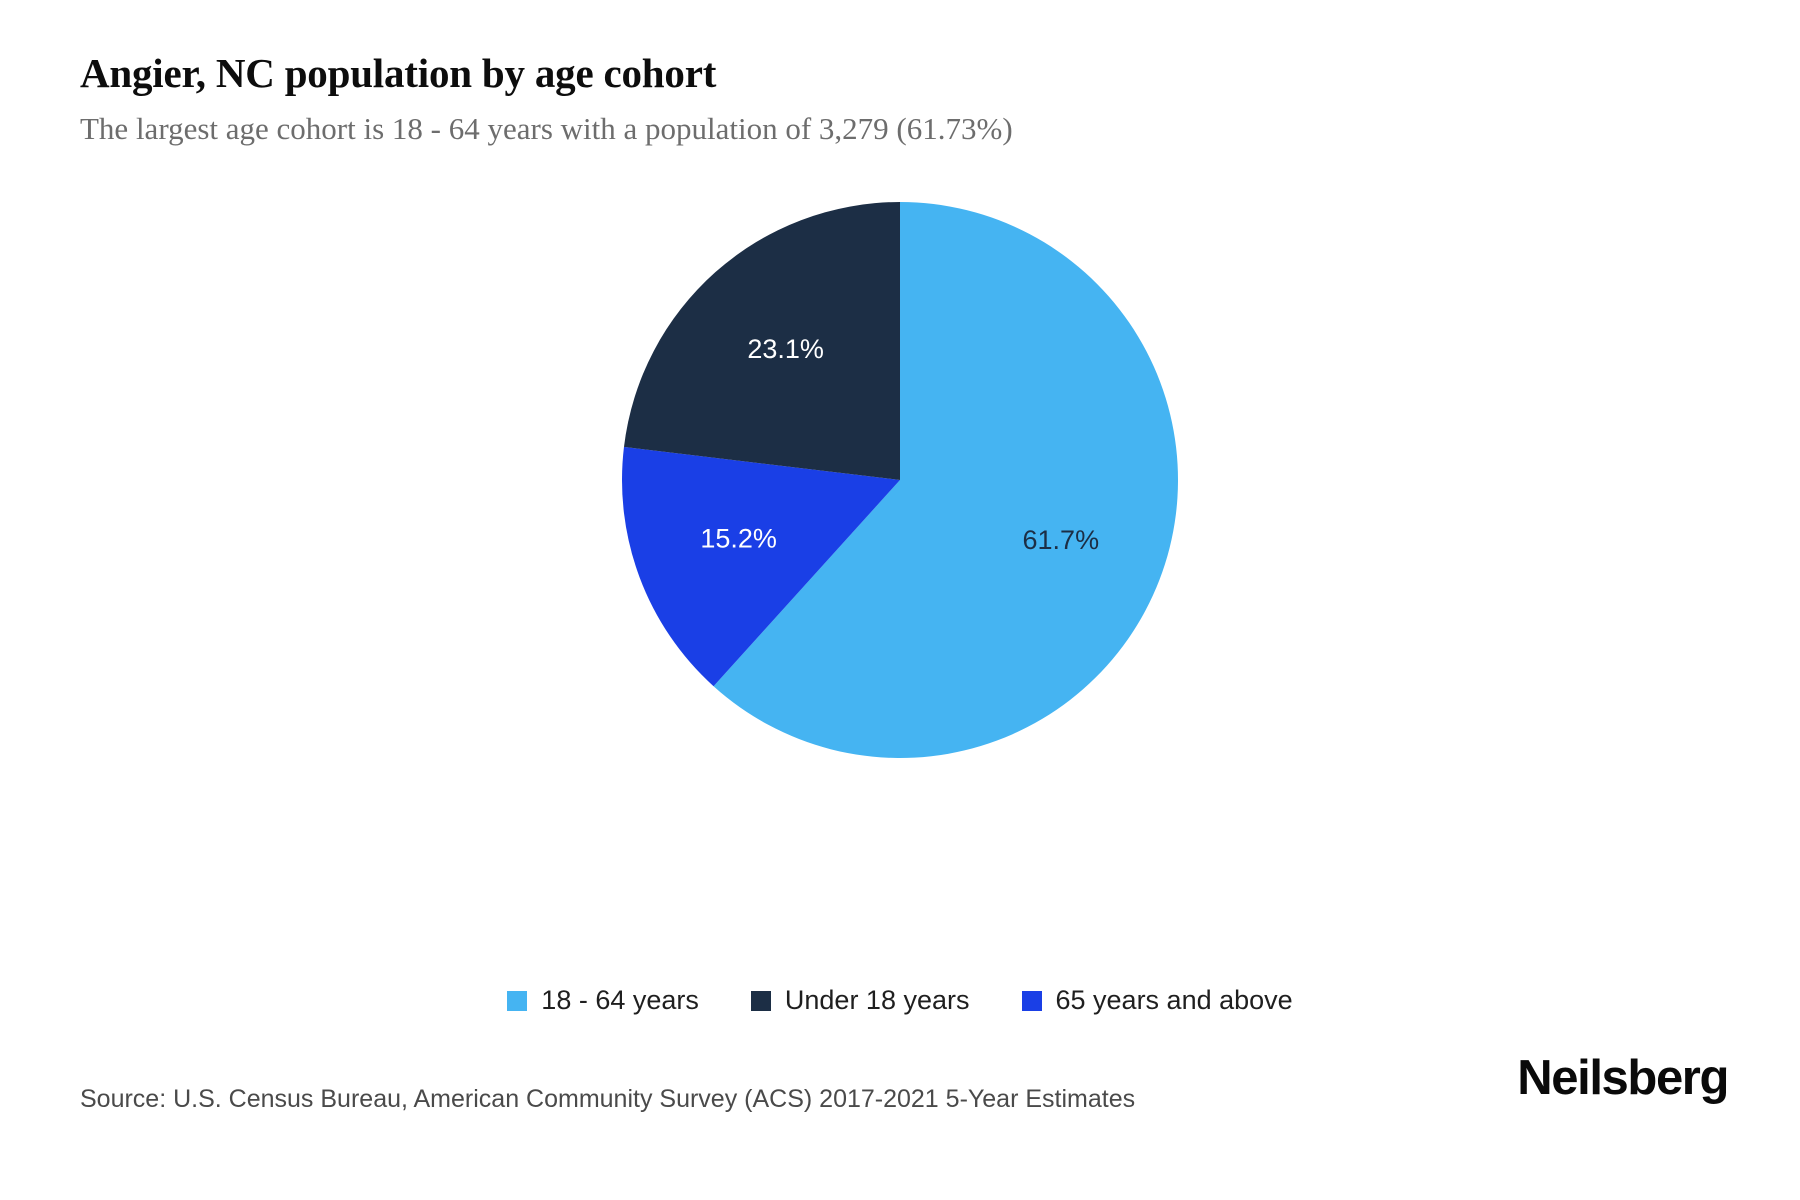 Image resolution: width=1800 pixels, height=1200 pixels. I want to click on legend-item-label: Under 18 years, so click(877, 1000).